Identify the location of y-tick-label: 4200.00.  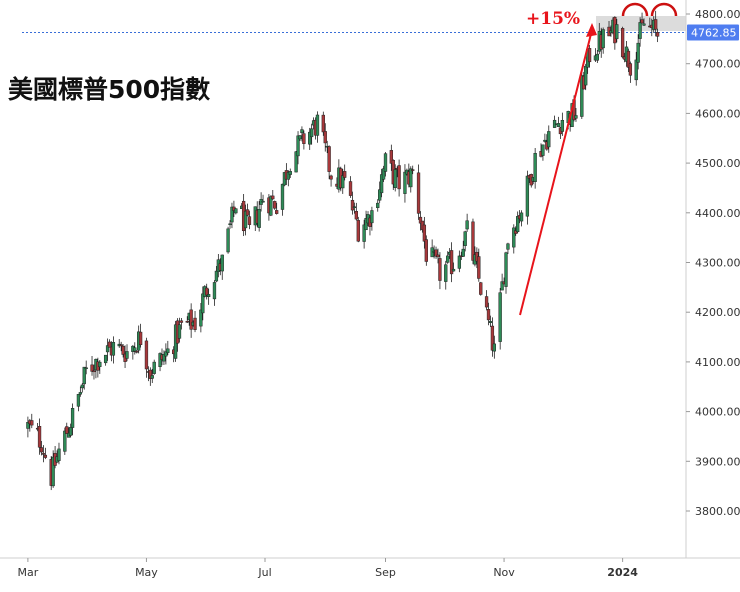
(717, 312).